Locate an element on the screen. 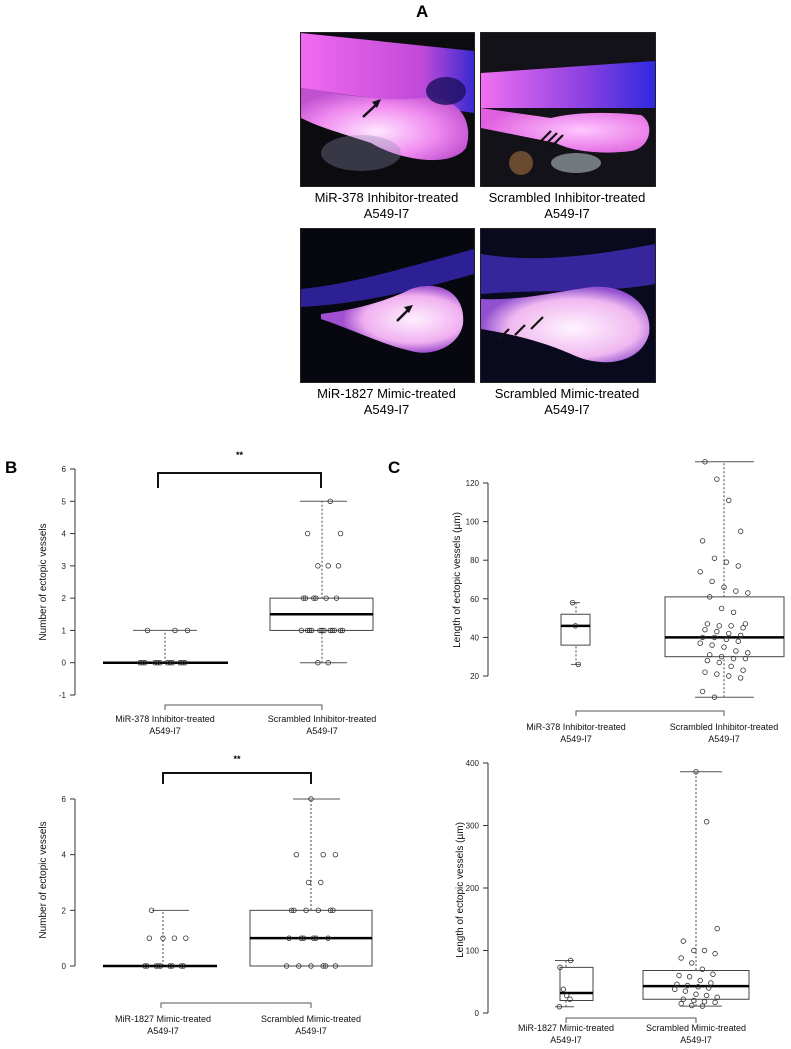  caption-line: A549-I7 is located at coordinates (567, 213).